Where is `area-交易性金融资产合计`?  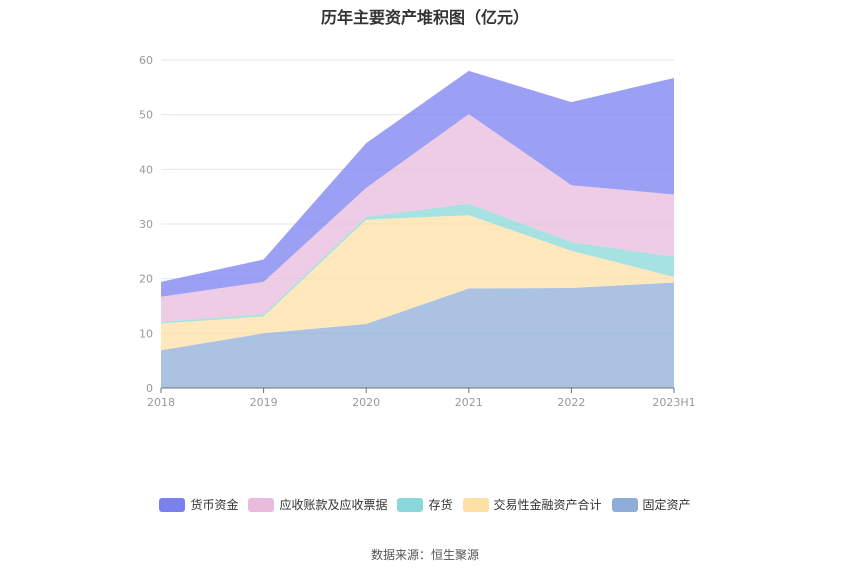 area-交易性金融资产合计 is located at coordinates (417, 283).